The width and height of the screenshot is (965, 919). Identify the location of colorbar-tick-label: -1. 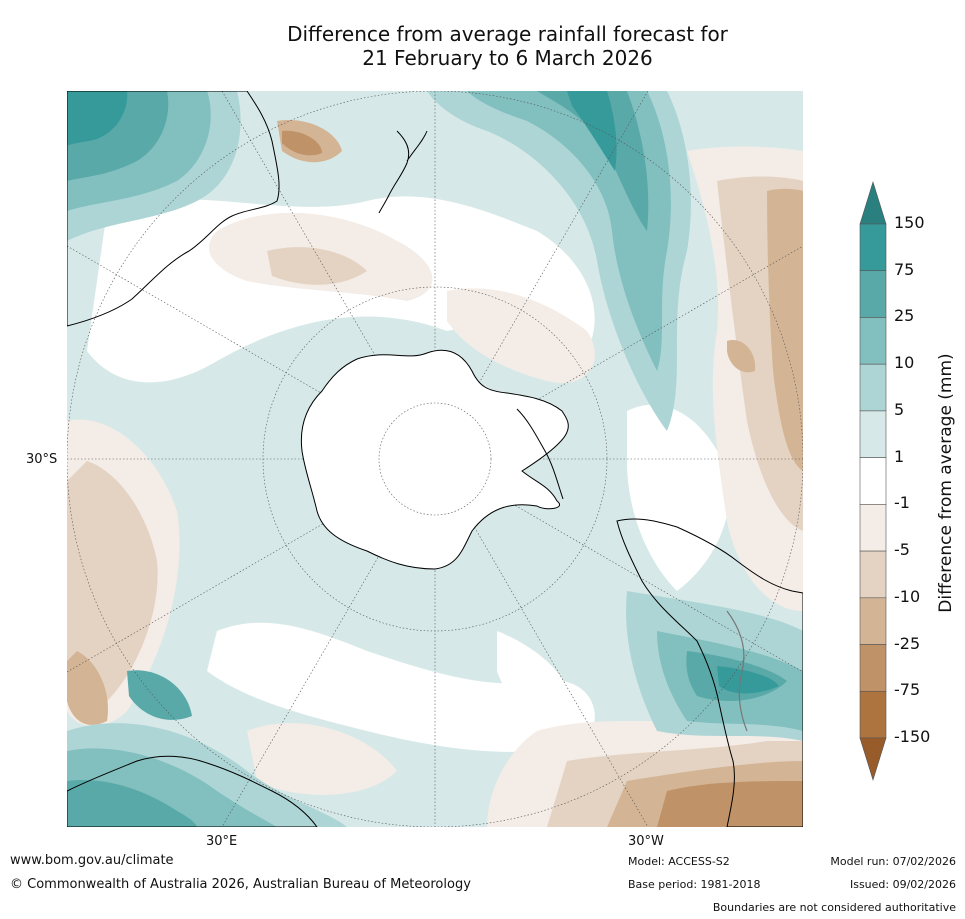
(902, 503).